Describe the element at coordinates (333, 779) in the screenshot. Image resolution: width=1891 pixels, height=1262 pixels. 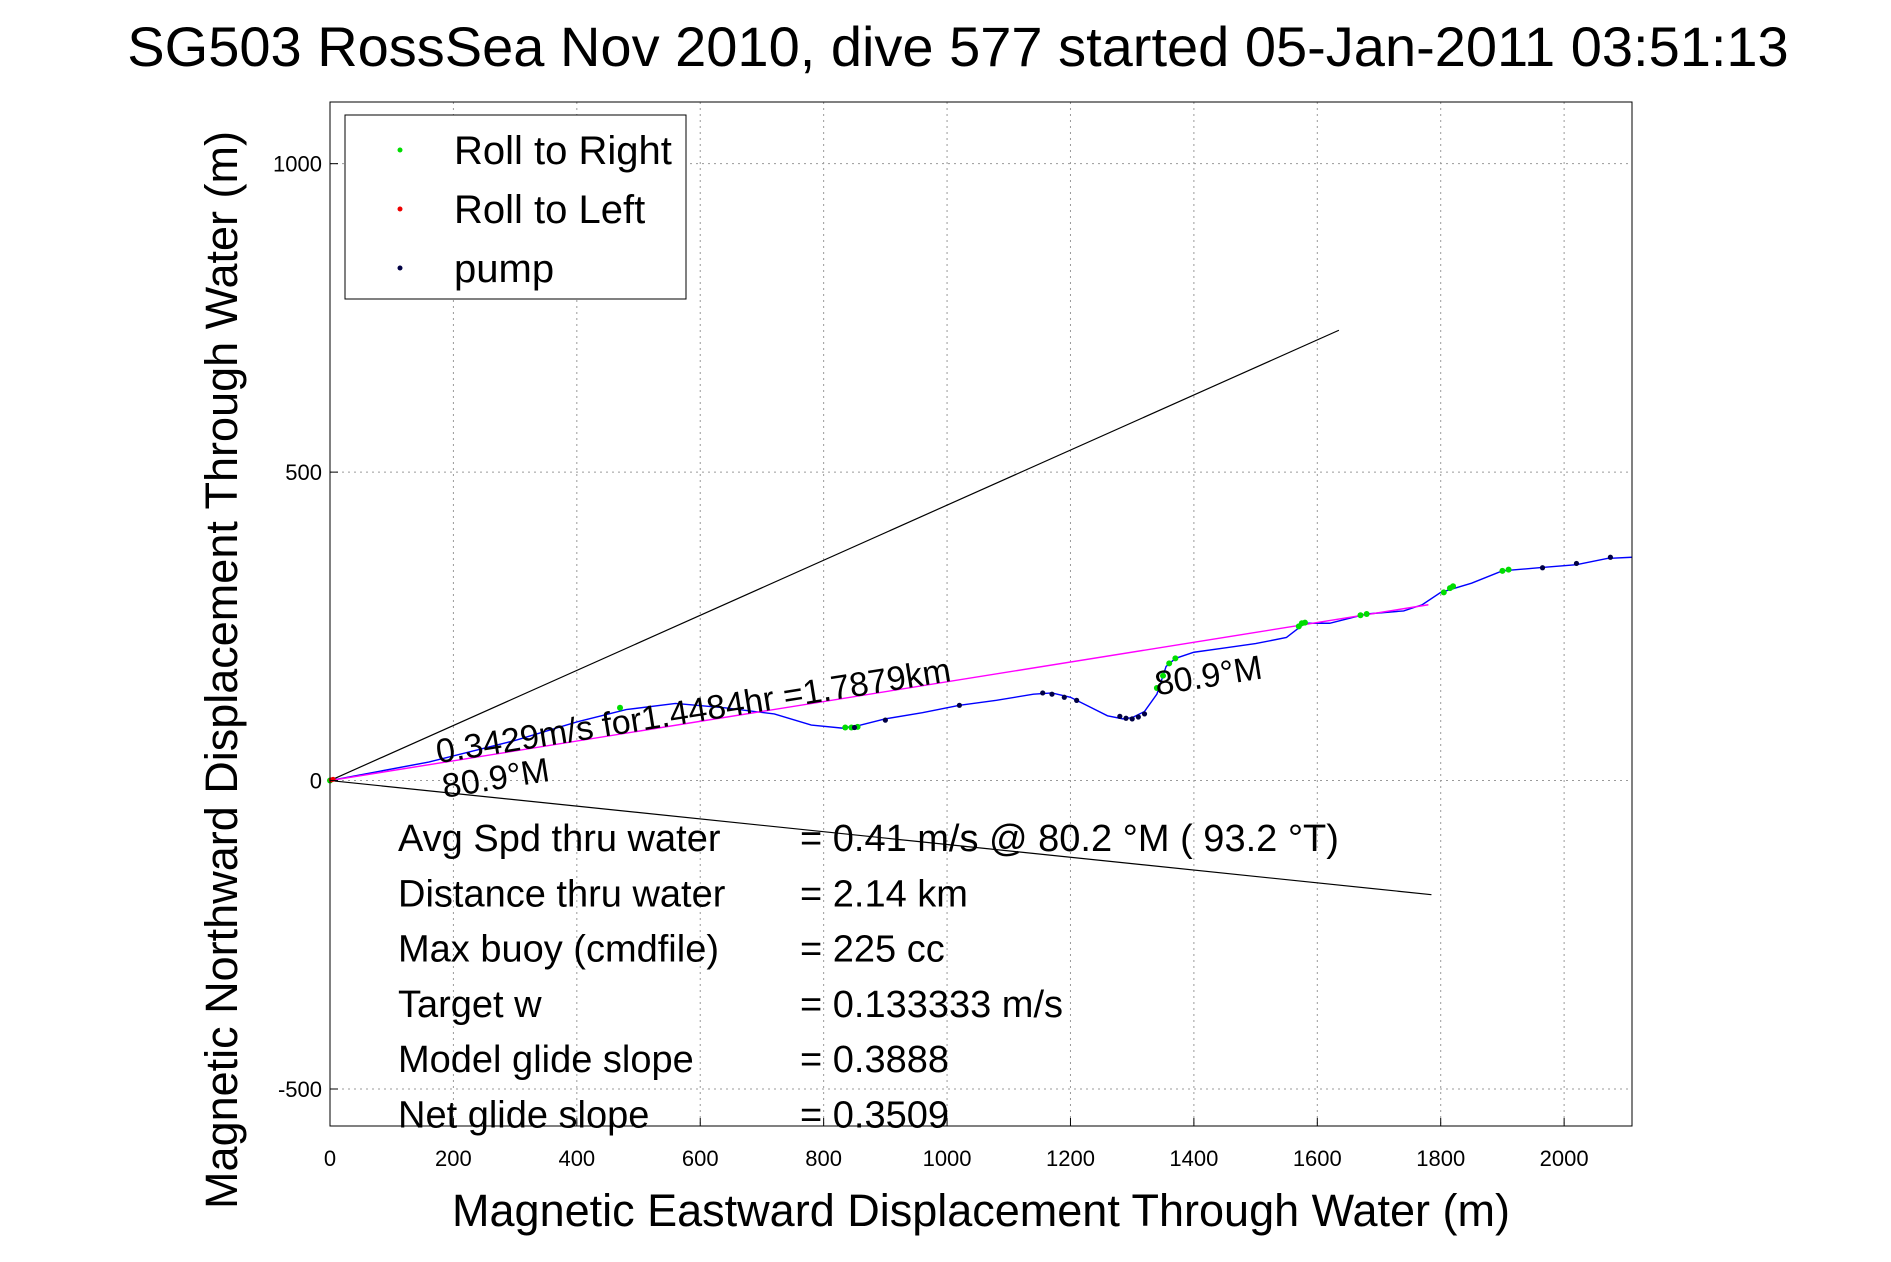
I see `roll-left-point` at that location.